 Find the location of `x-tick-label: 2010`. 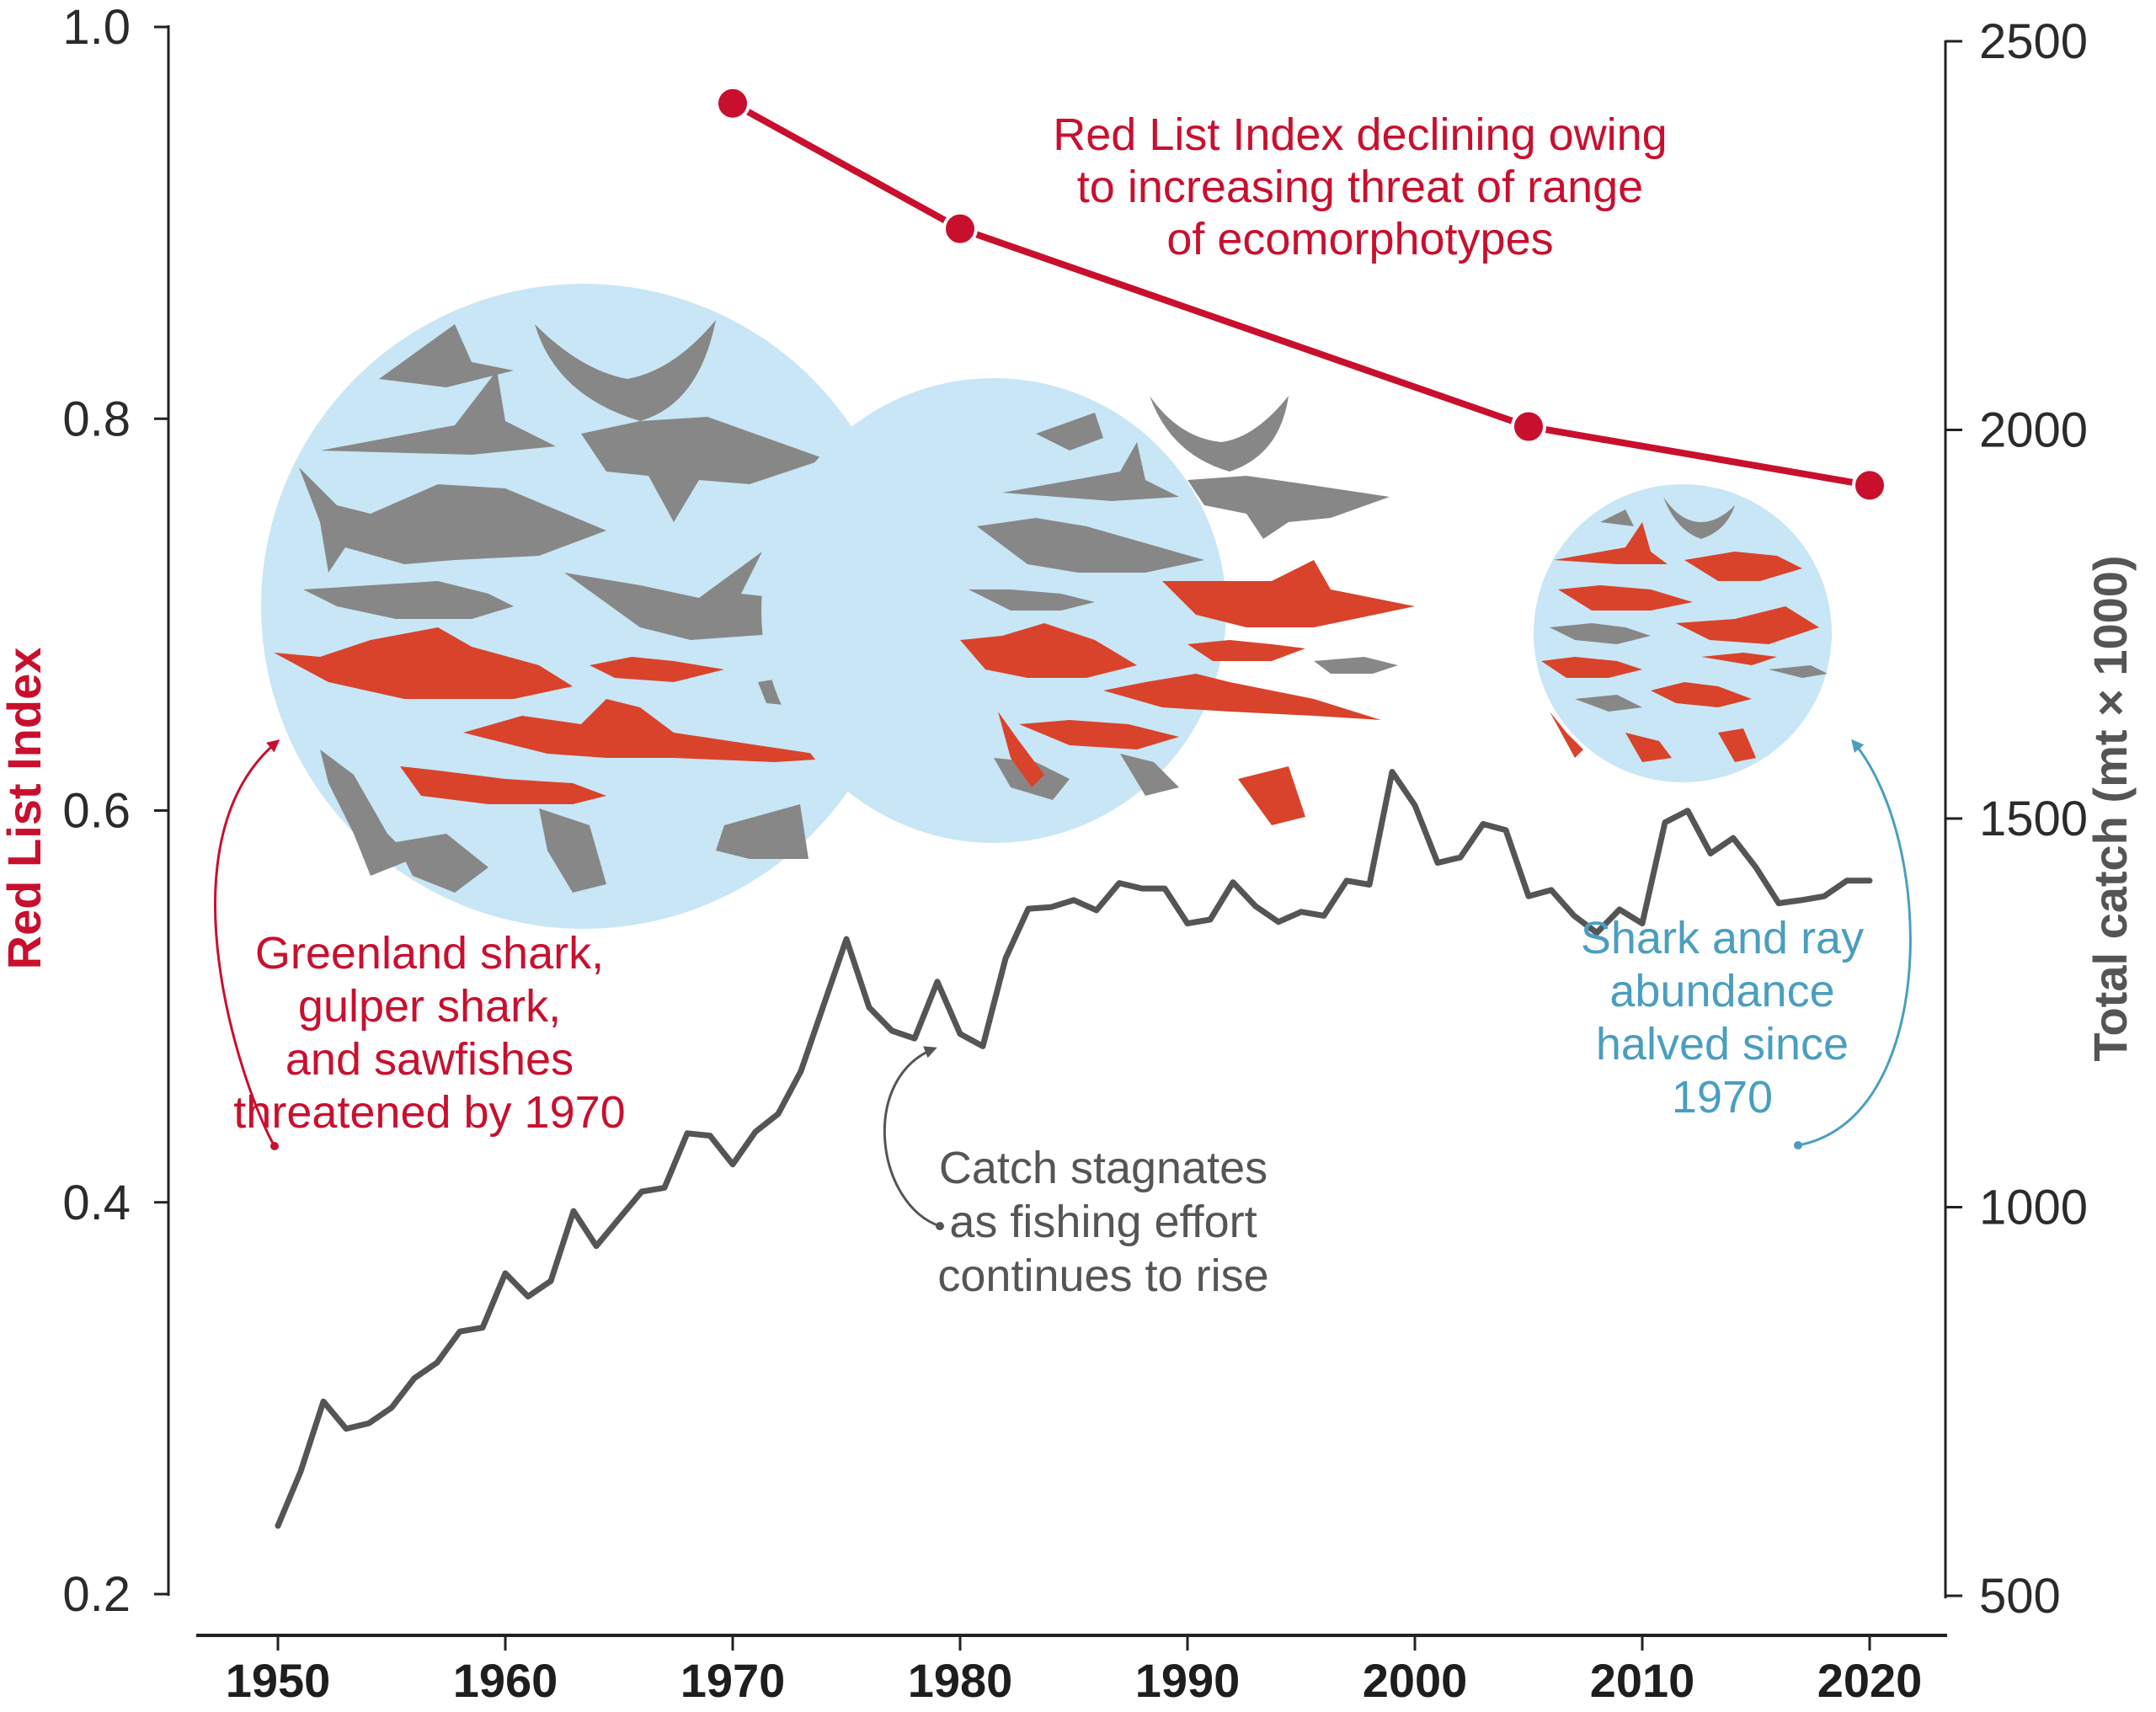

x-tick-label: 2010 is located at coordinates (1642, 1680).